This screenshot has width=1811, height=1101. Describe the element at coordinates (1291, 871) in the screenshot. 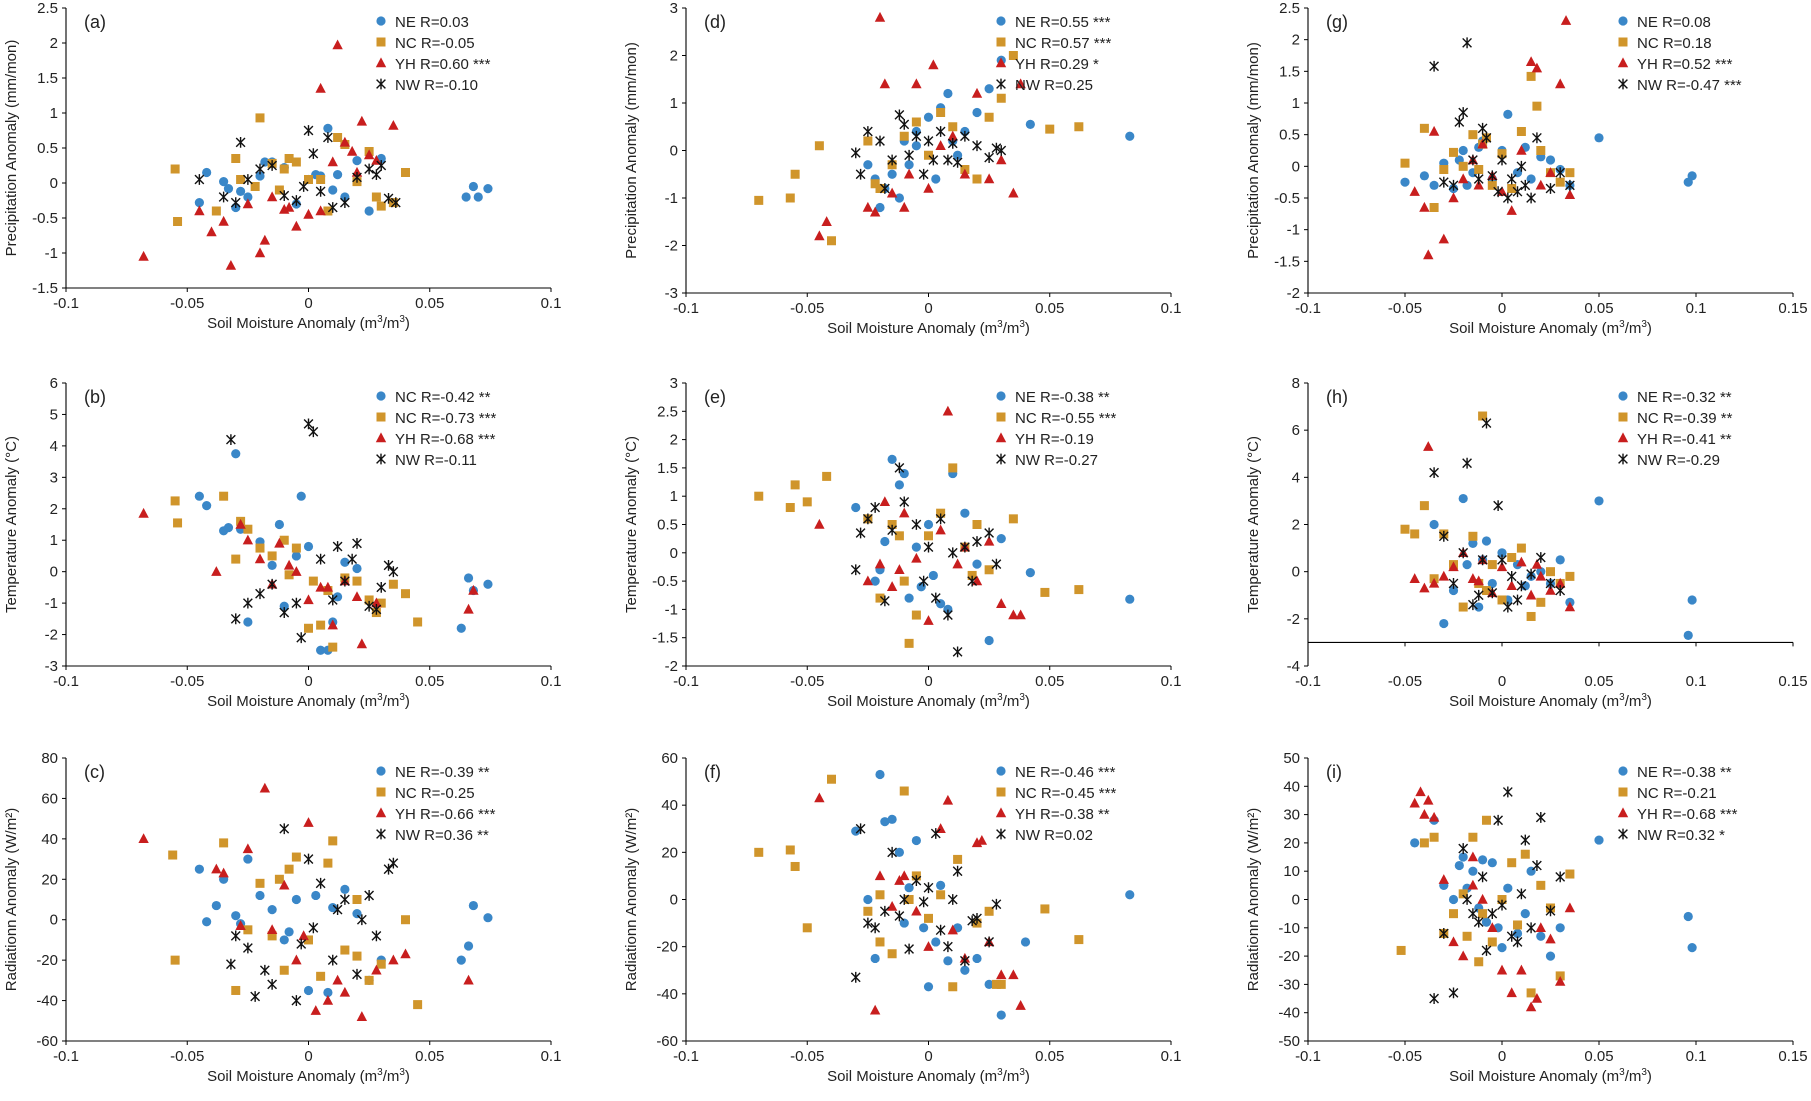

I see `y-tick-label: 10` at that location.